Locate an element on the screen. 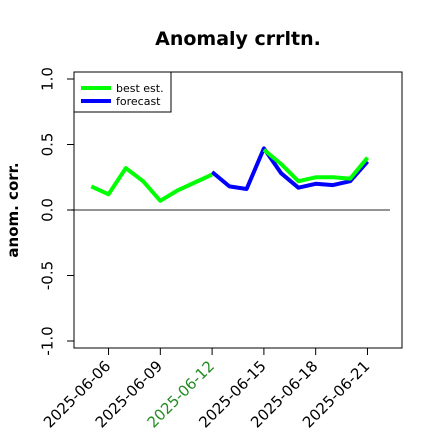  series-layer is located at coordinates (230, 174).